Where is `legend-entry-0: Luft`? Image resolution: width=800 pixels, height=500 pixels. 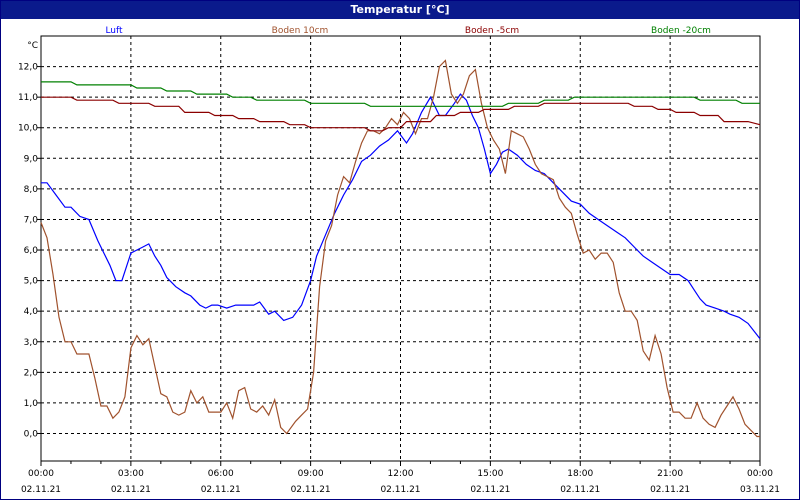 legend-entry-0: Luft is located at coordinates (114, 31).